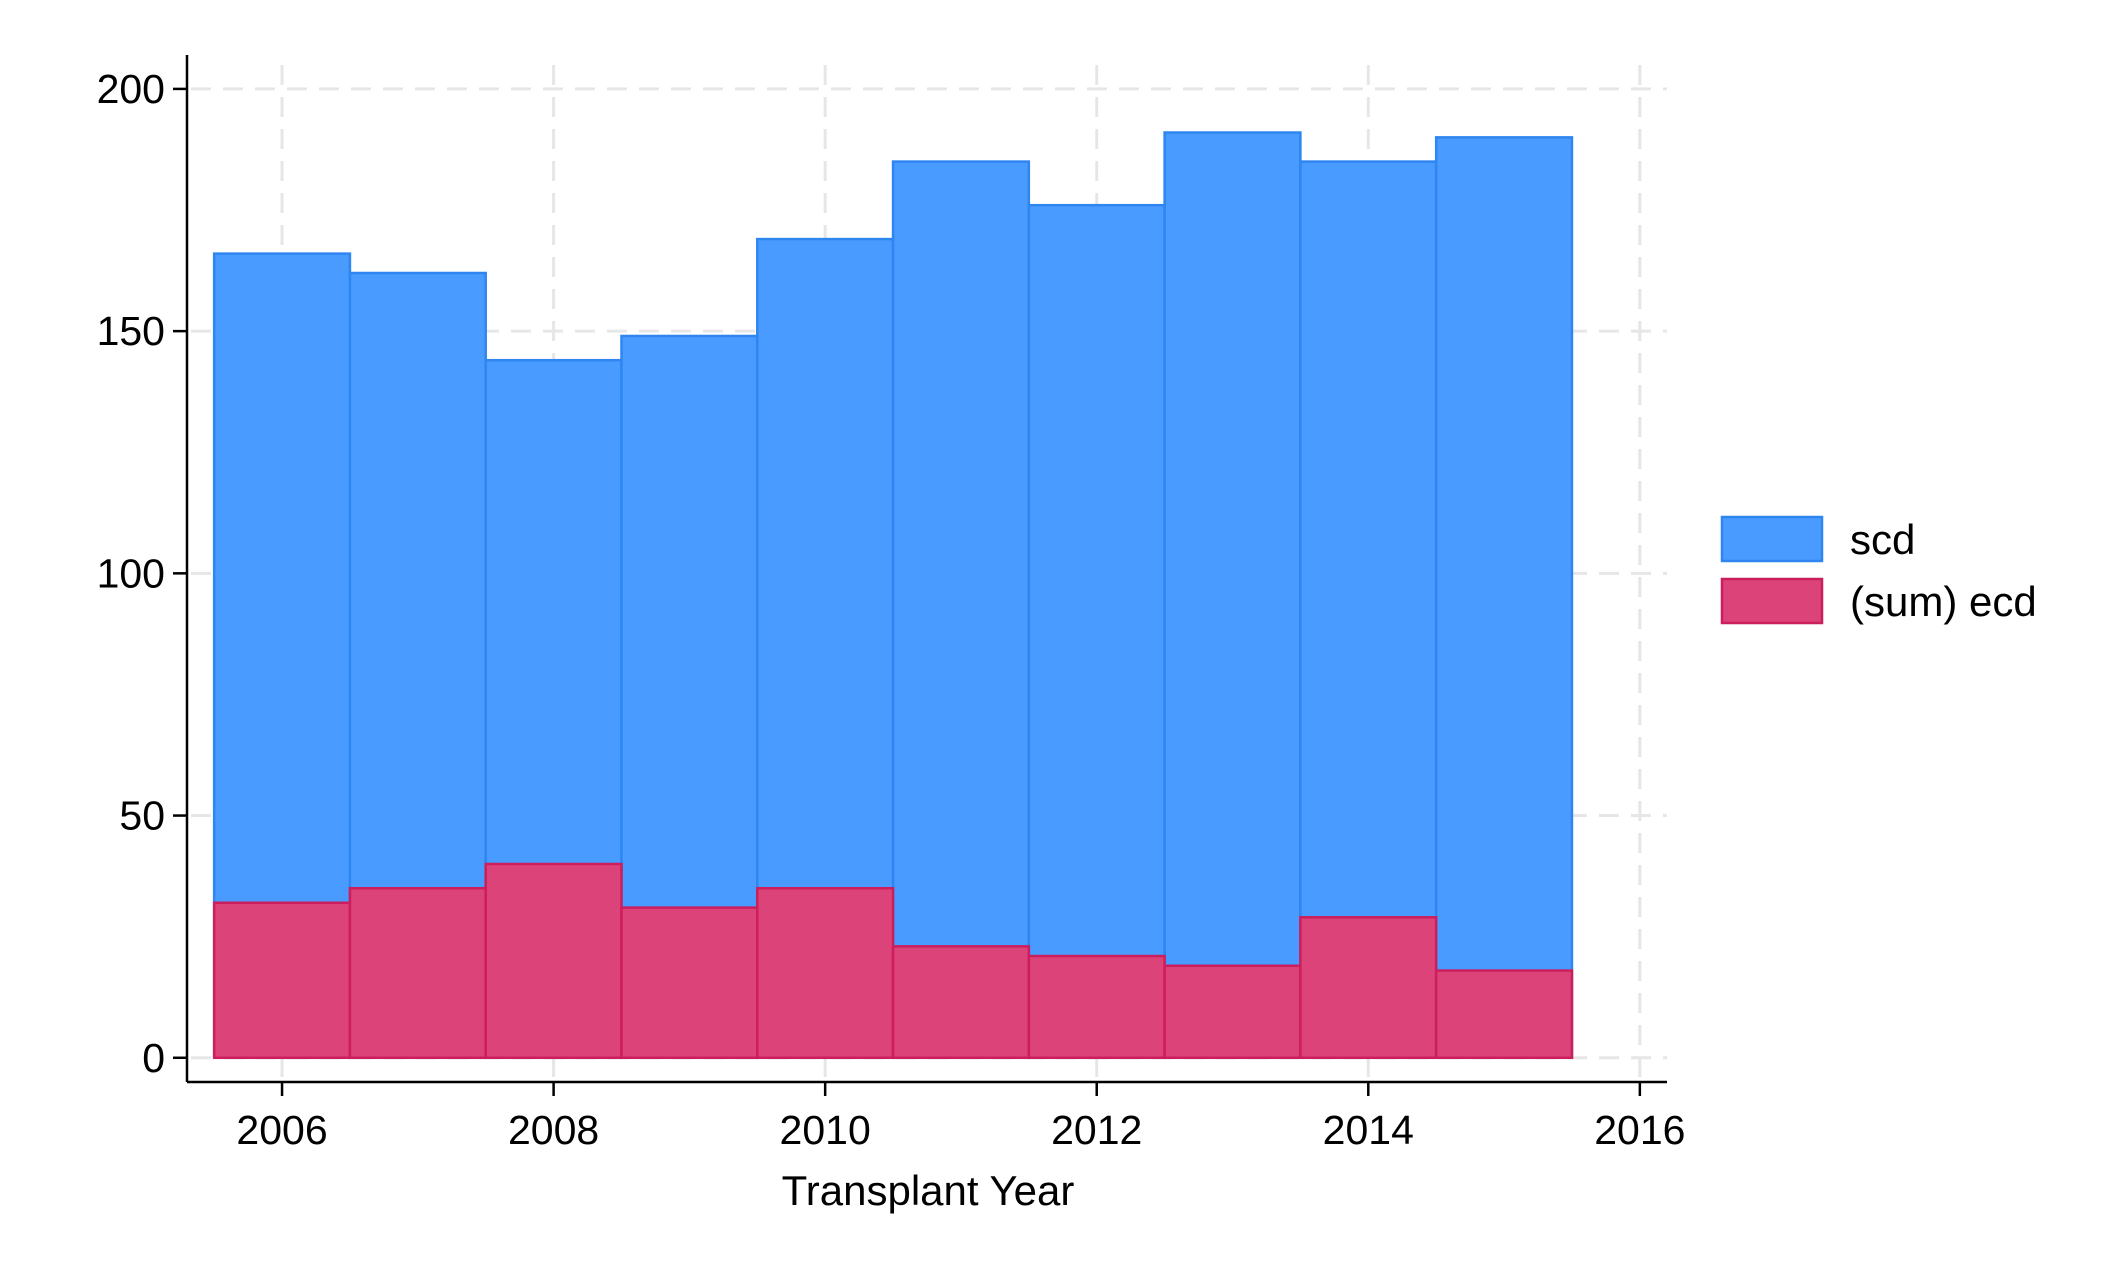 Image resolution: width=2106 pixels, height=1269 pixels. What do you see at coordinates (1232, 1012) in the screenshot?
I see `bar-ecd-2013` at bounding box center [1232, 1012].